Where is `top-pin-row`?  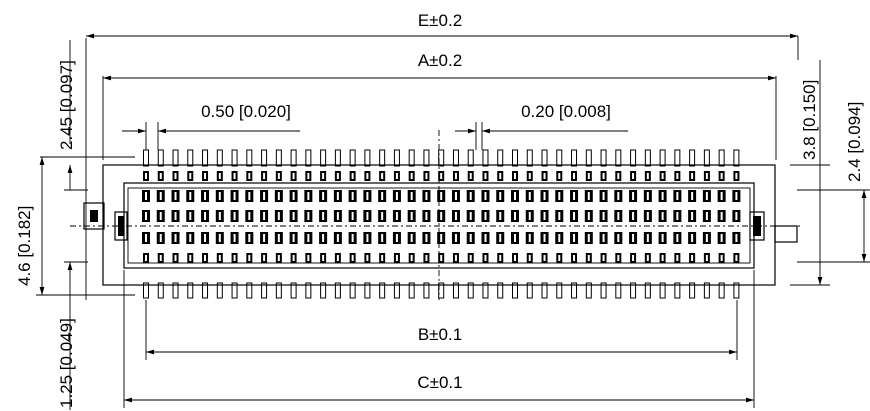
top-pin-row is located at coordinates (441, 158).